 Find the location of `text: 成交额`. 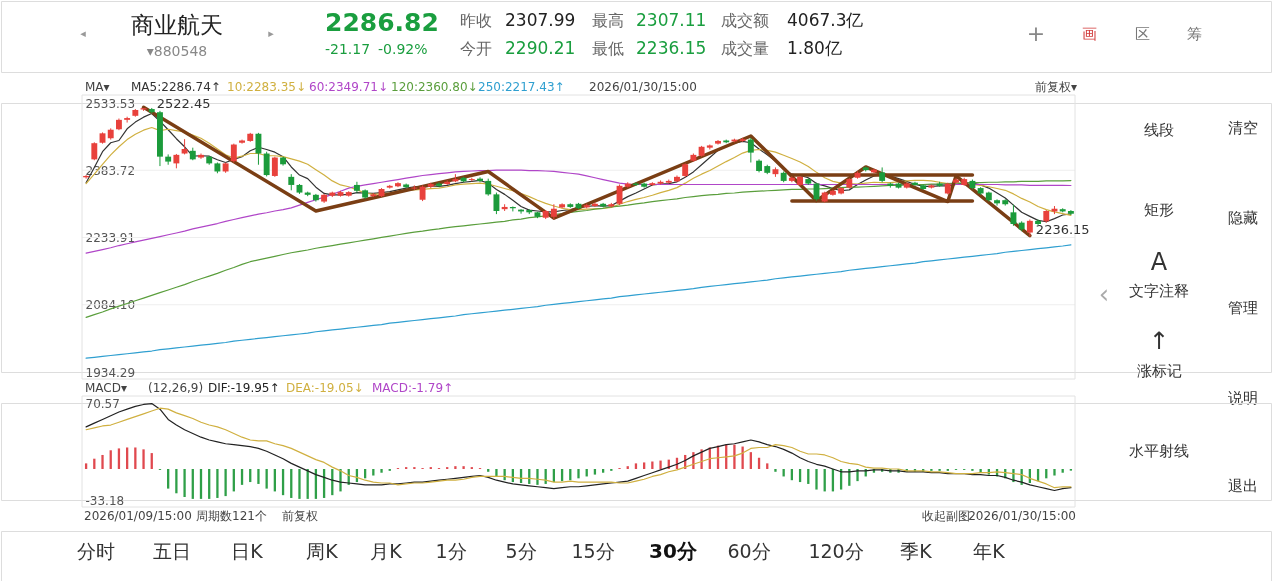

text: 成交额 is located at coordinates (745, 20).